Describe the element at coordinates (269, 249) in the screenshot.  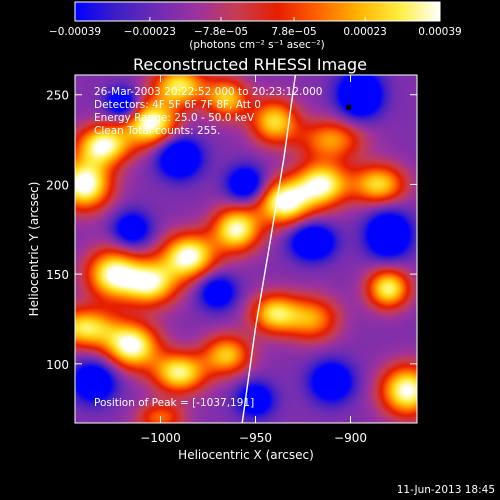
I see `solar-limb-line` at that location.